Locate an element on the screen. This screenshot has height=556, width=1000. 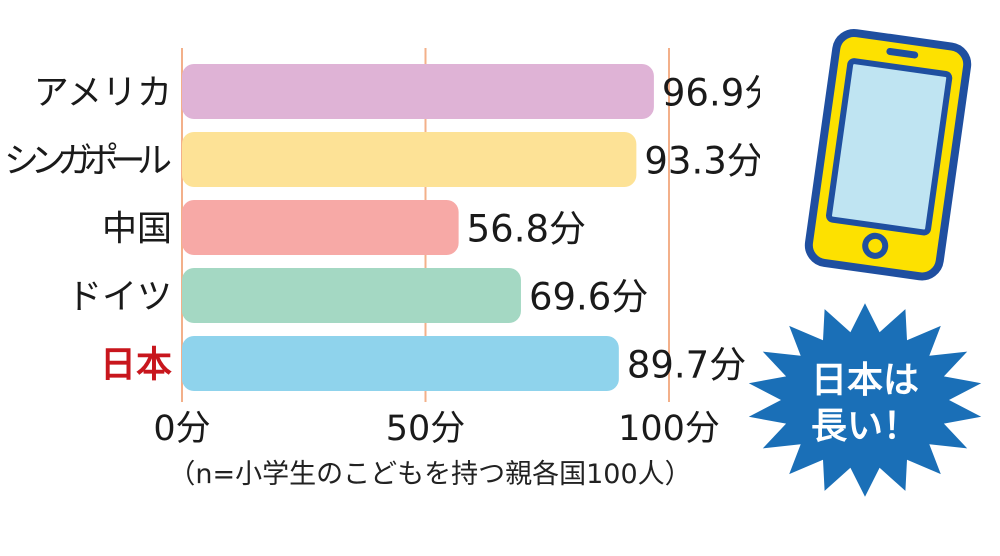
badge-line-2: 長い！ is located at coordinates (865, 426).